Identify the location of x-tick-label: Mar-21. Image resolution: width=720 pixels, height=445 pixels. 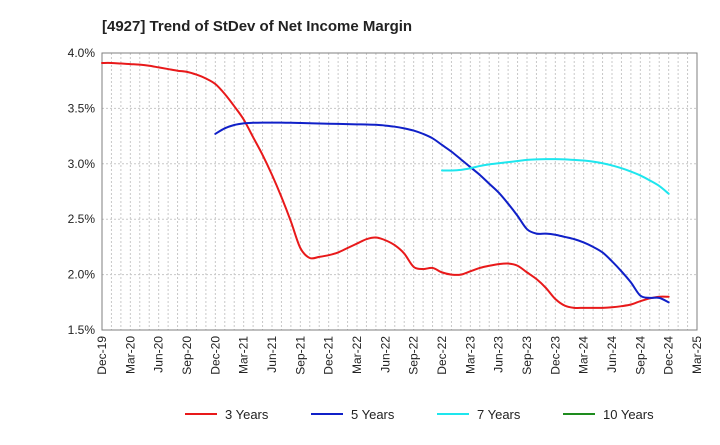
(244, 355).